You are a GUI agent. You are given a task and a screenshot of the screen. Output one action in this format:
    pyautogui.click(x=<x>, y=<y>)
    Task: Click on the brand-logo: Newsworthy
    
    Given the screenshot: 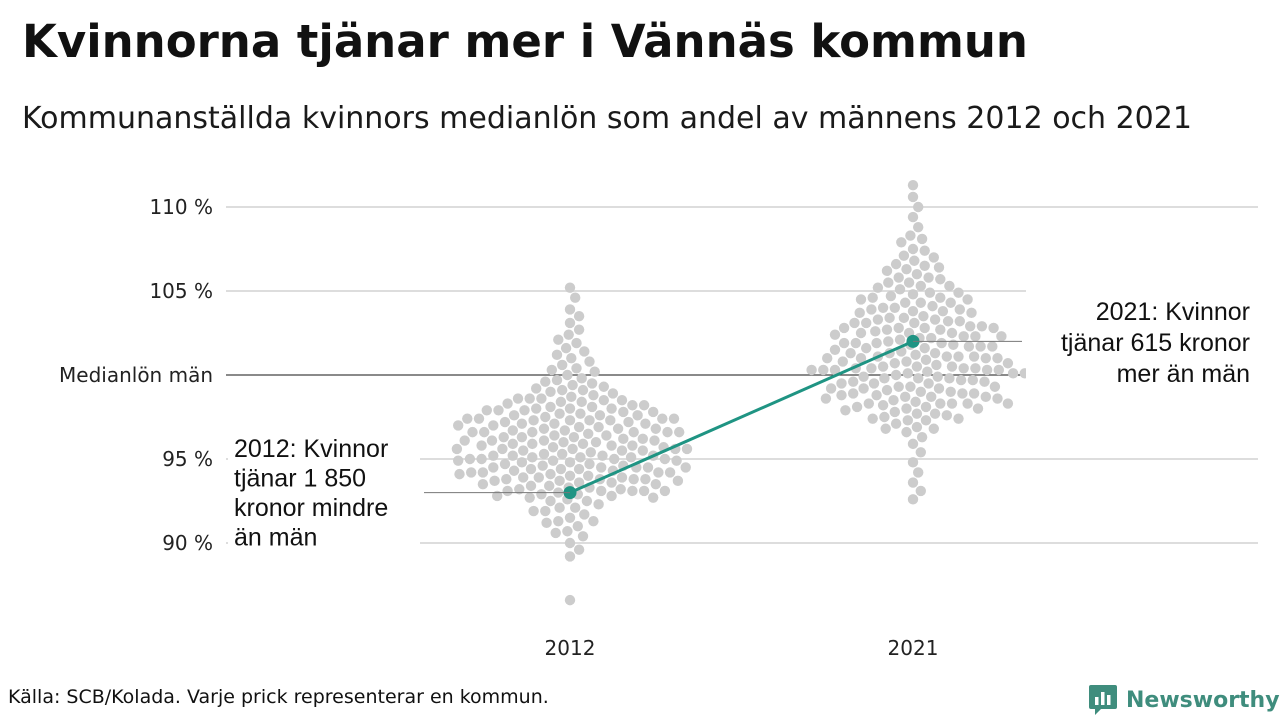 What is the action you would take?
    pyautogui.click(x=1184, y=700)
    